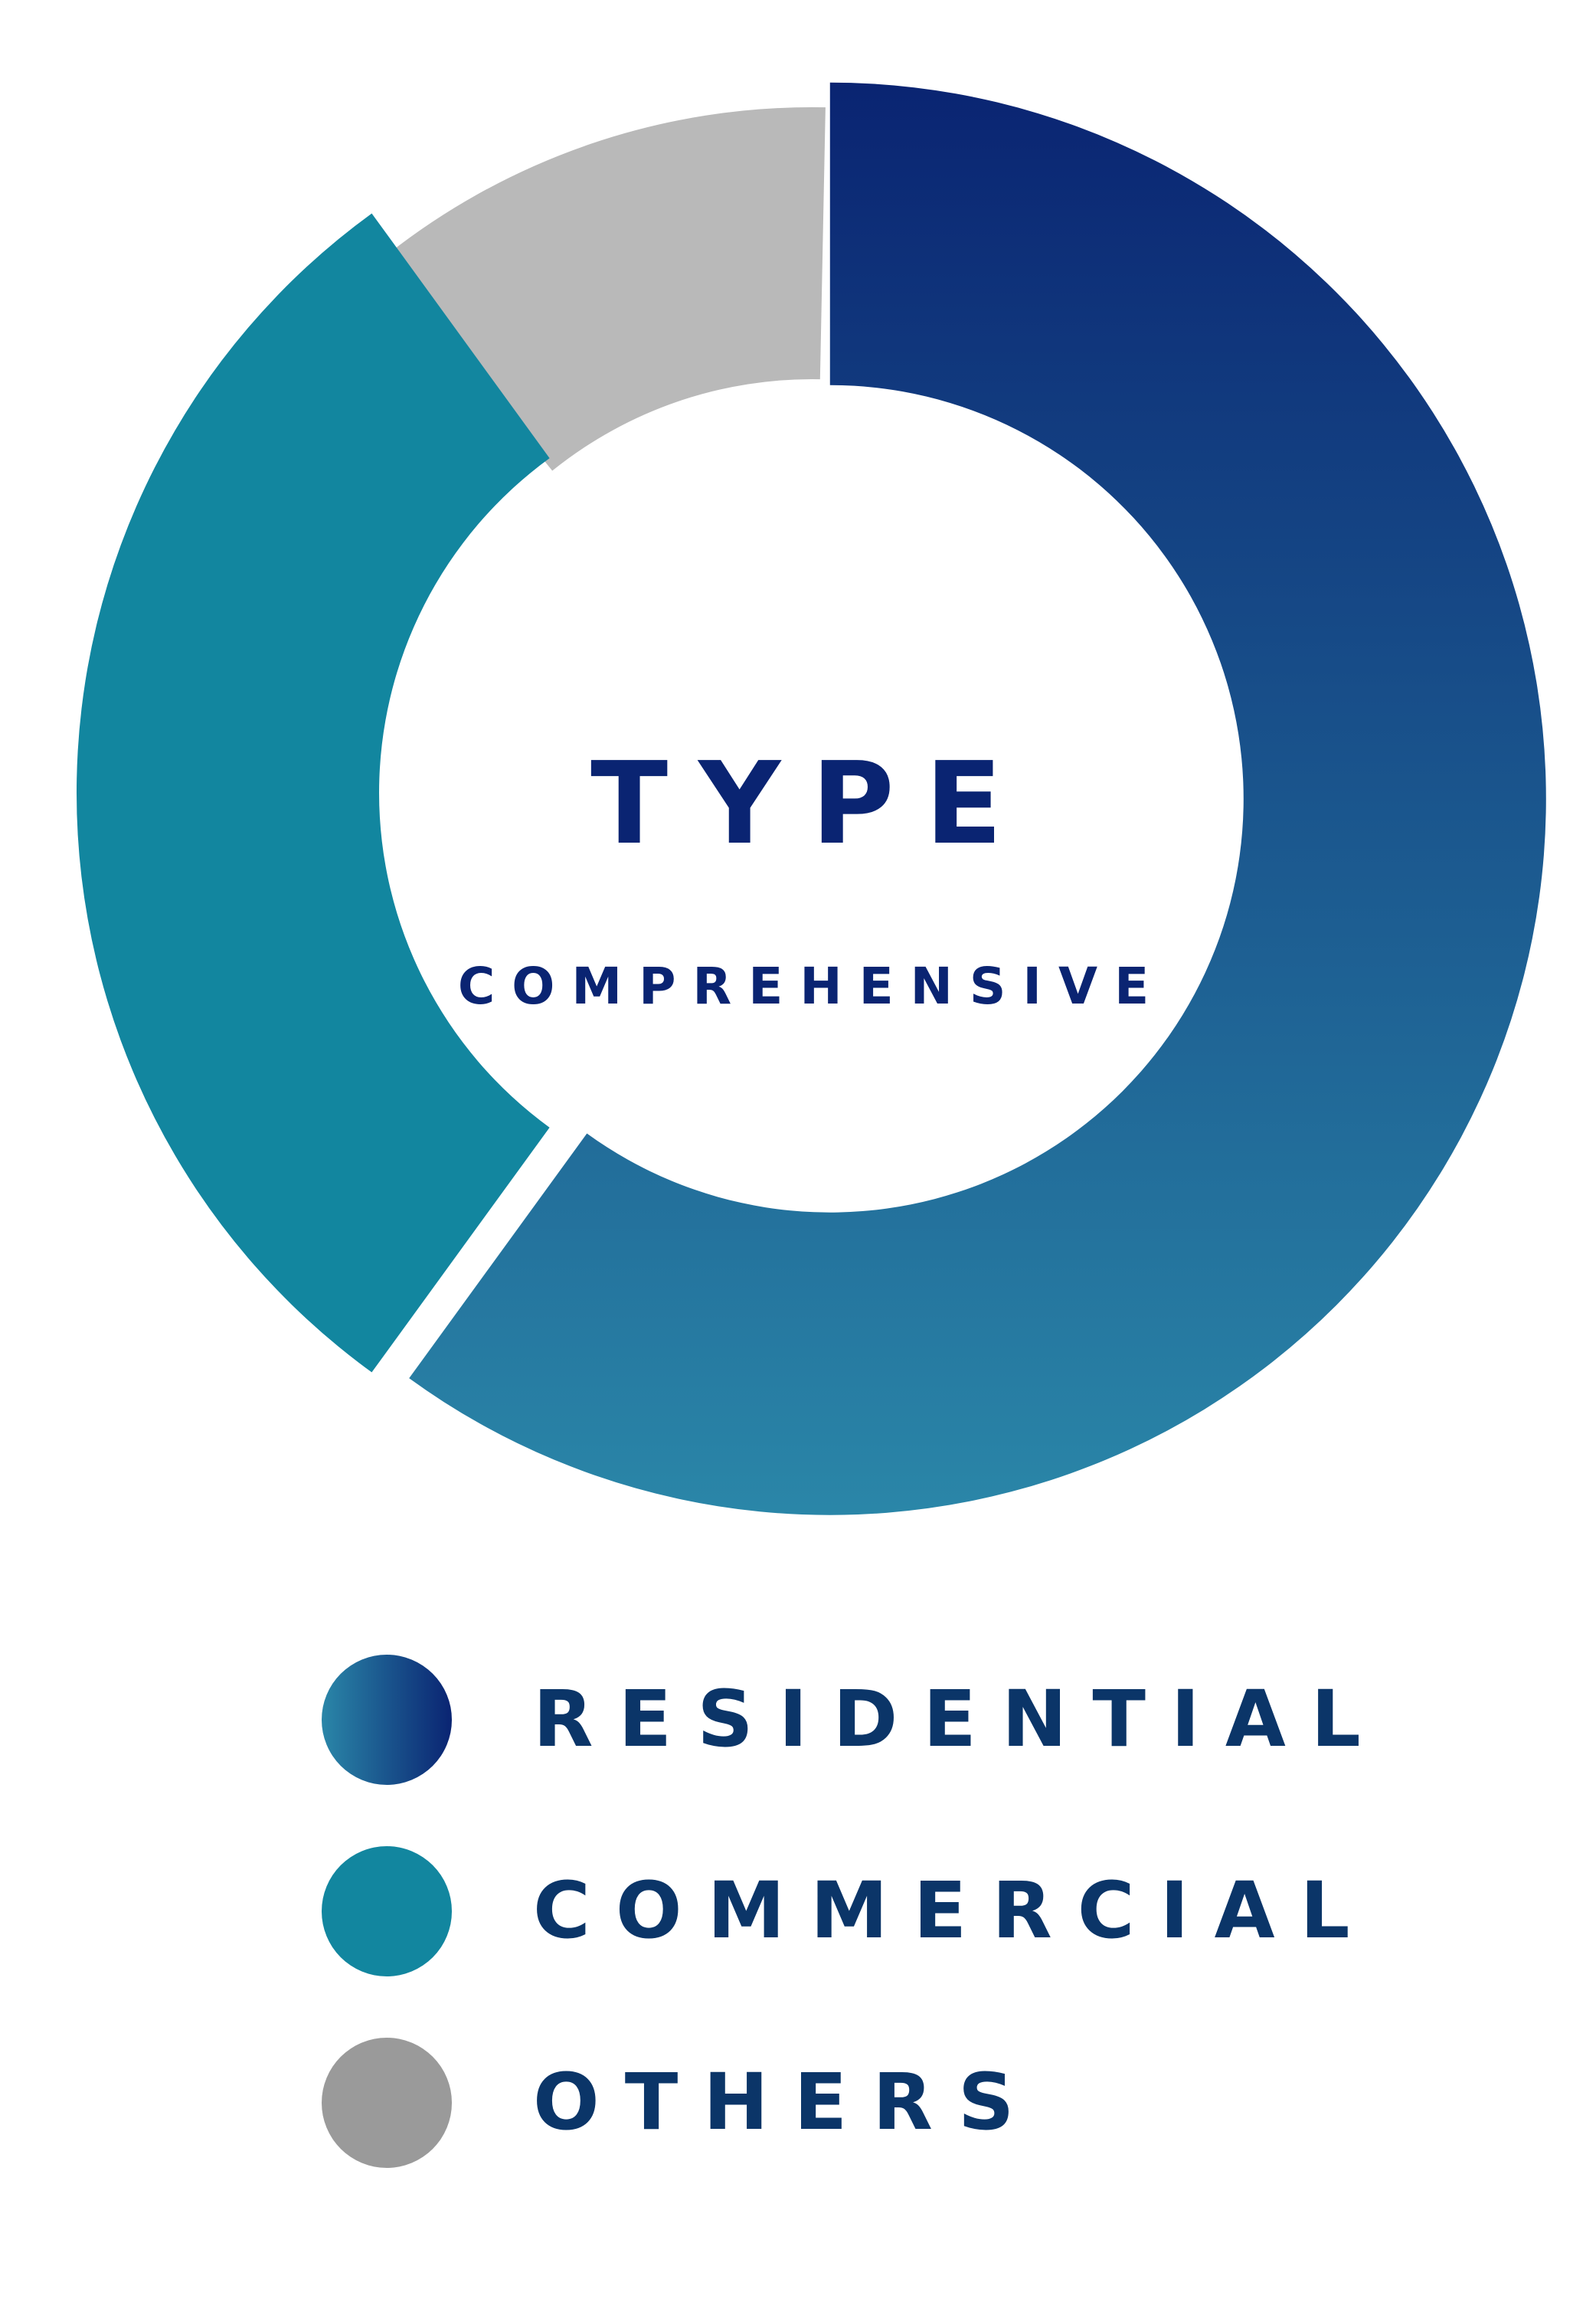 This screenshot has width=1596, height=2315. I want to click on legend-swatch-residential, so click(387, 1720).